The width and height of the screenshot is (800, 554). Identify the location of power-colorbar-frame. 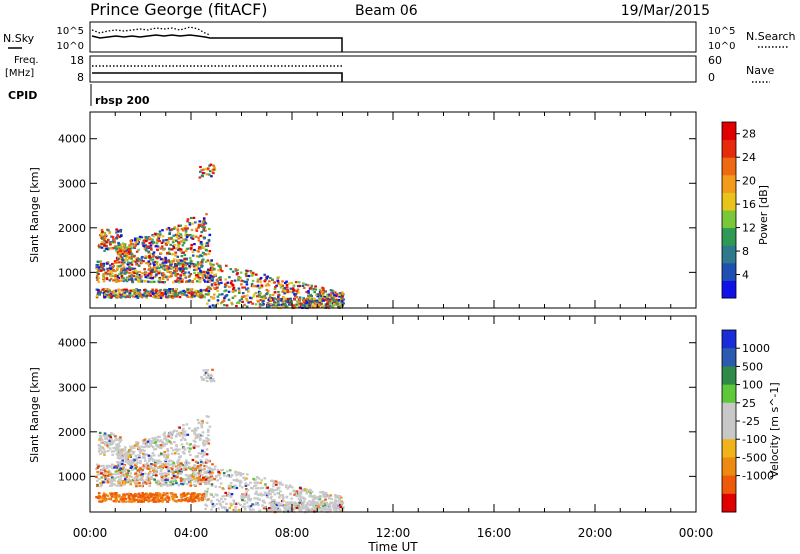
(729, 210).